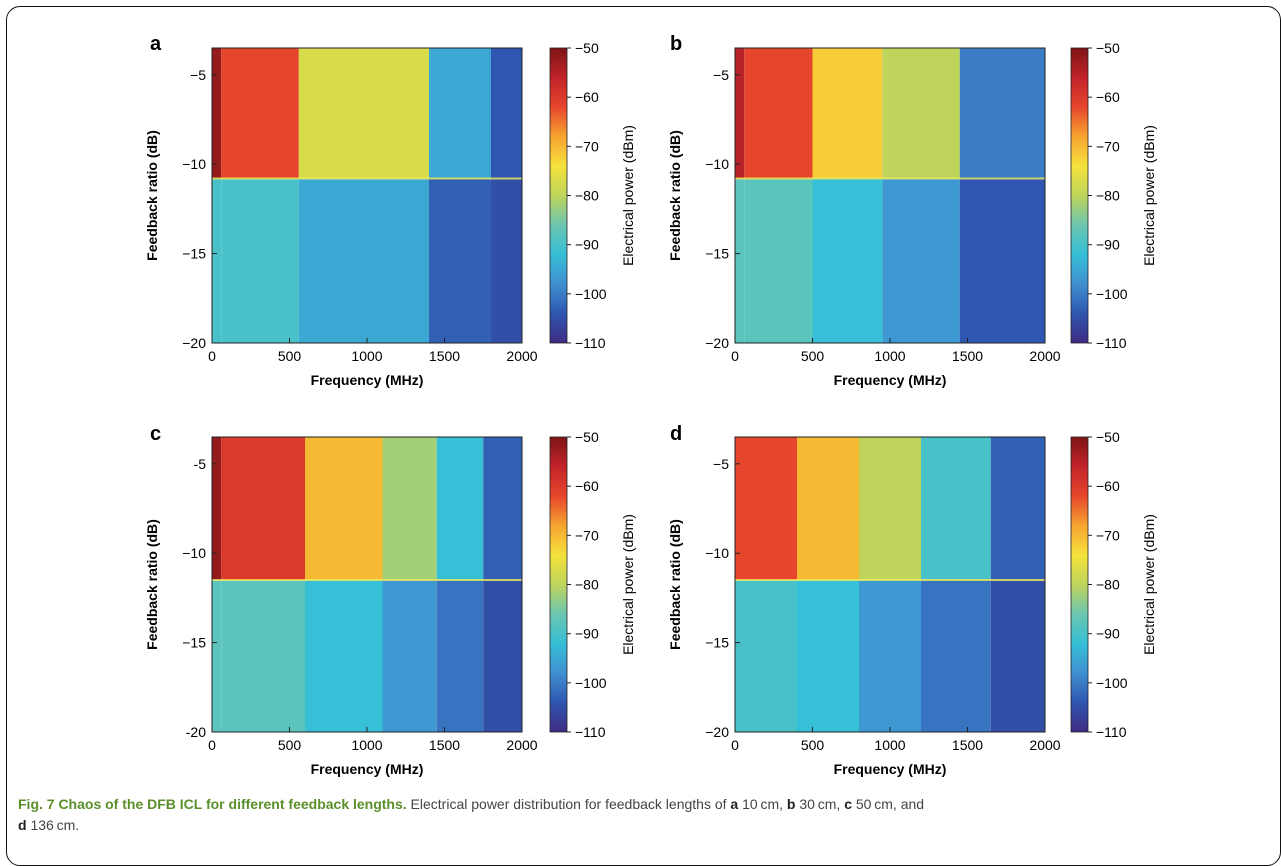 This screenshot has width=1281, height=866. I want to click on y-axis-title-b: Feedback ratio (dB), so click(675, 195).